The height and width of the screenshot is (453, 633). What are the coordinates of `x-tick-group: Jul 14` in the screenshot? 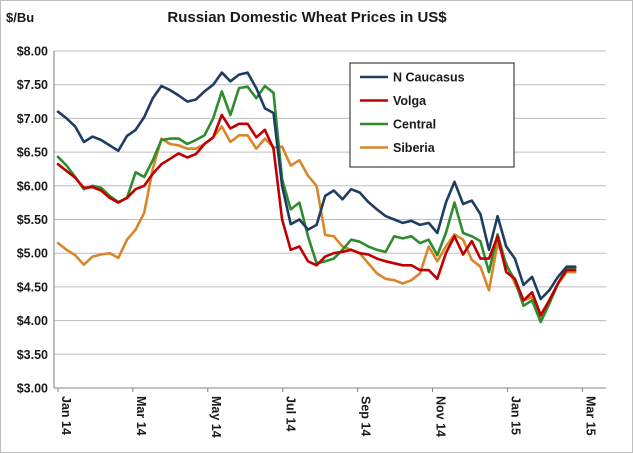 It's located at (291, 413).